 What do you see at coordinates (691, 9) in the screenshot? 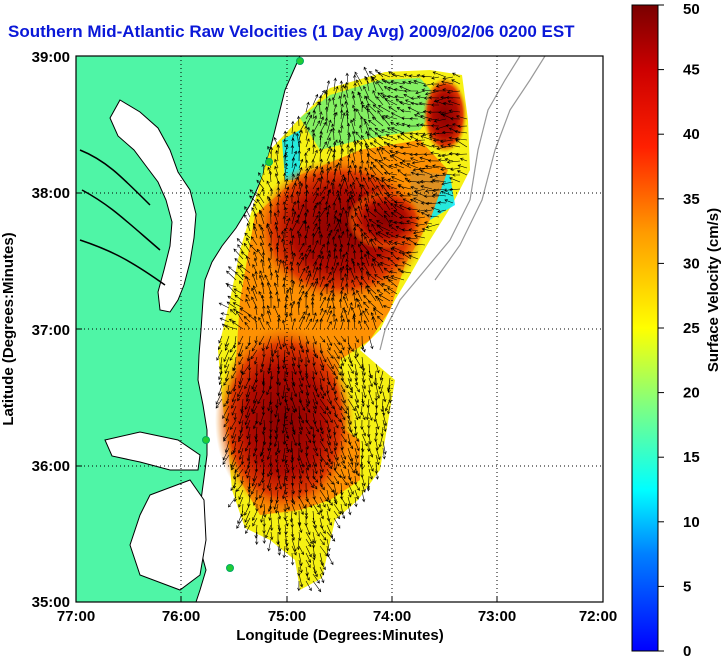
I see `colorbar-tick-label: 50` at bounding box center [691, 9].